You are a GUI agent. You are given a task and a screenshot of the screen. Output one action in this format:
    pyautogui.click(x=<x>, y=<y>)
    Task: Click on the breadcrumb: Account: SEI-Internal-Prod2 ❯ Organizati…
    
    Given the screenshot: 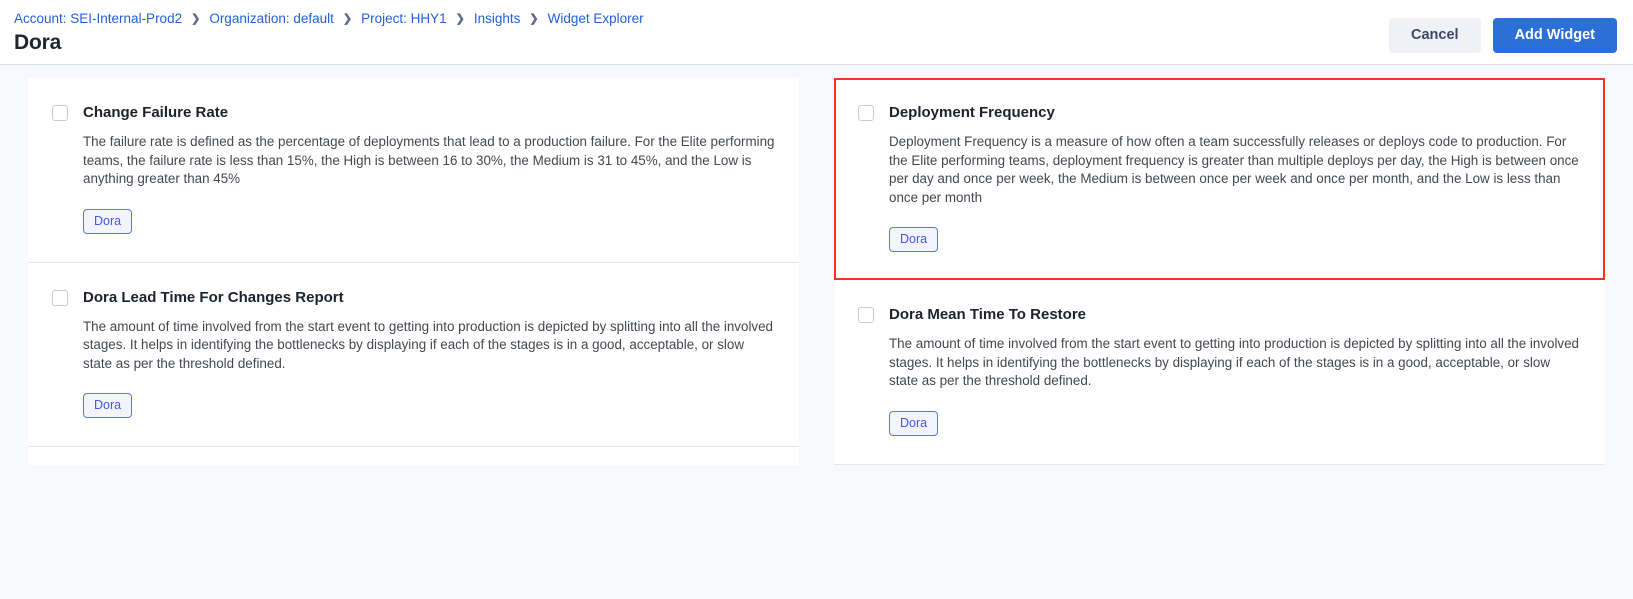 What is the action you would take?
    pyautogui.click(x=329, y=19)
    